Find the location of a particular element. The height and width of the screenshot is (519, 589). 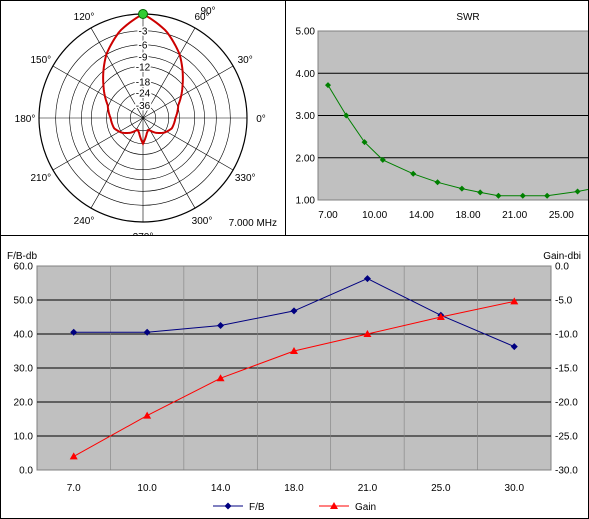

angle-label: 60° is located at coordinates (201, 17).